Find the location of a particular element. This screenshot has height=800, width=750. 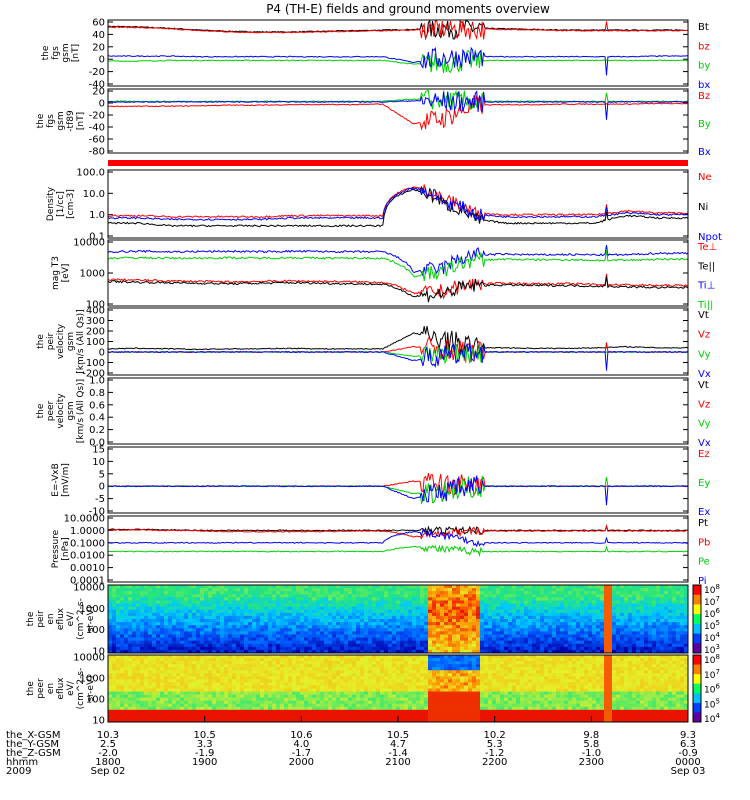

y-tick-label: 0 is located at coordinates (102, 104).